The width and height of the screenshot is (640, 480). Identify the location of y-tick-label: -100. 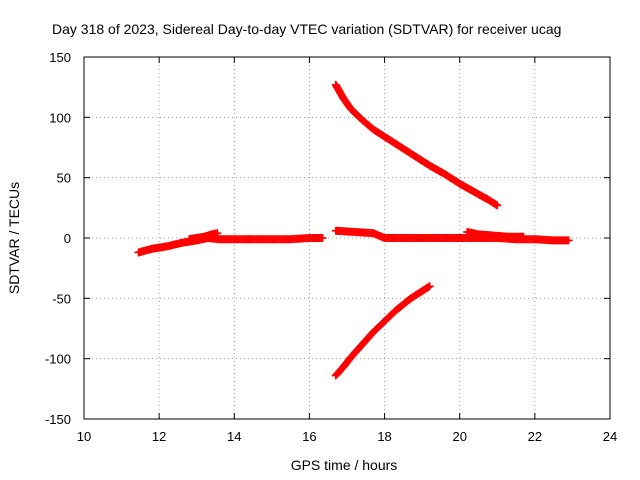
(58, 359).